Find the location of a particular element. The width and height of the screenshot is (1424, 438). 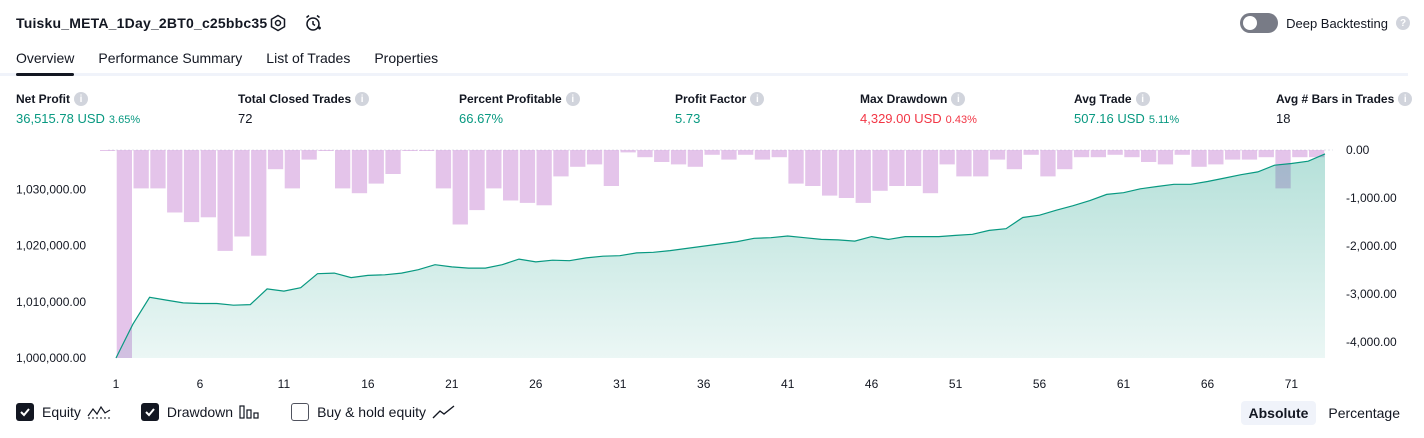

equity-checkbox is located at coordinates (25, 412).